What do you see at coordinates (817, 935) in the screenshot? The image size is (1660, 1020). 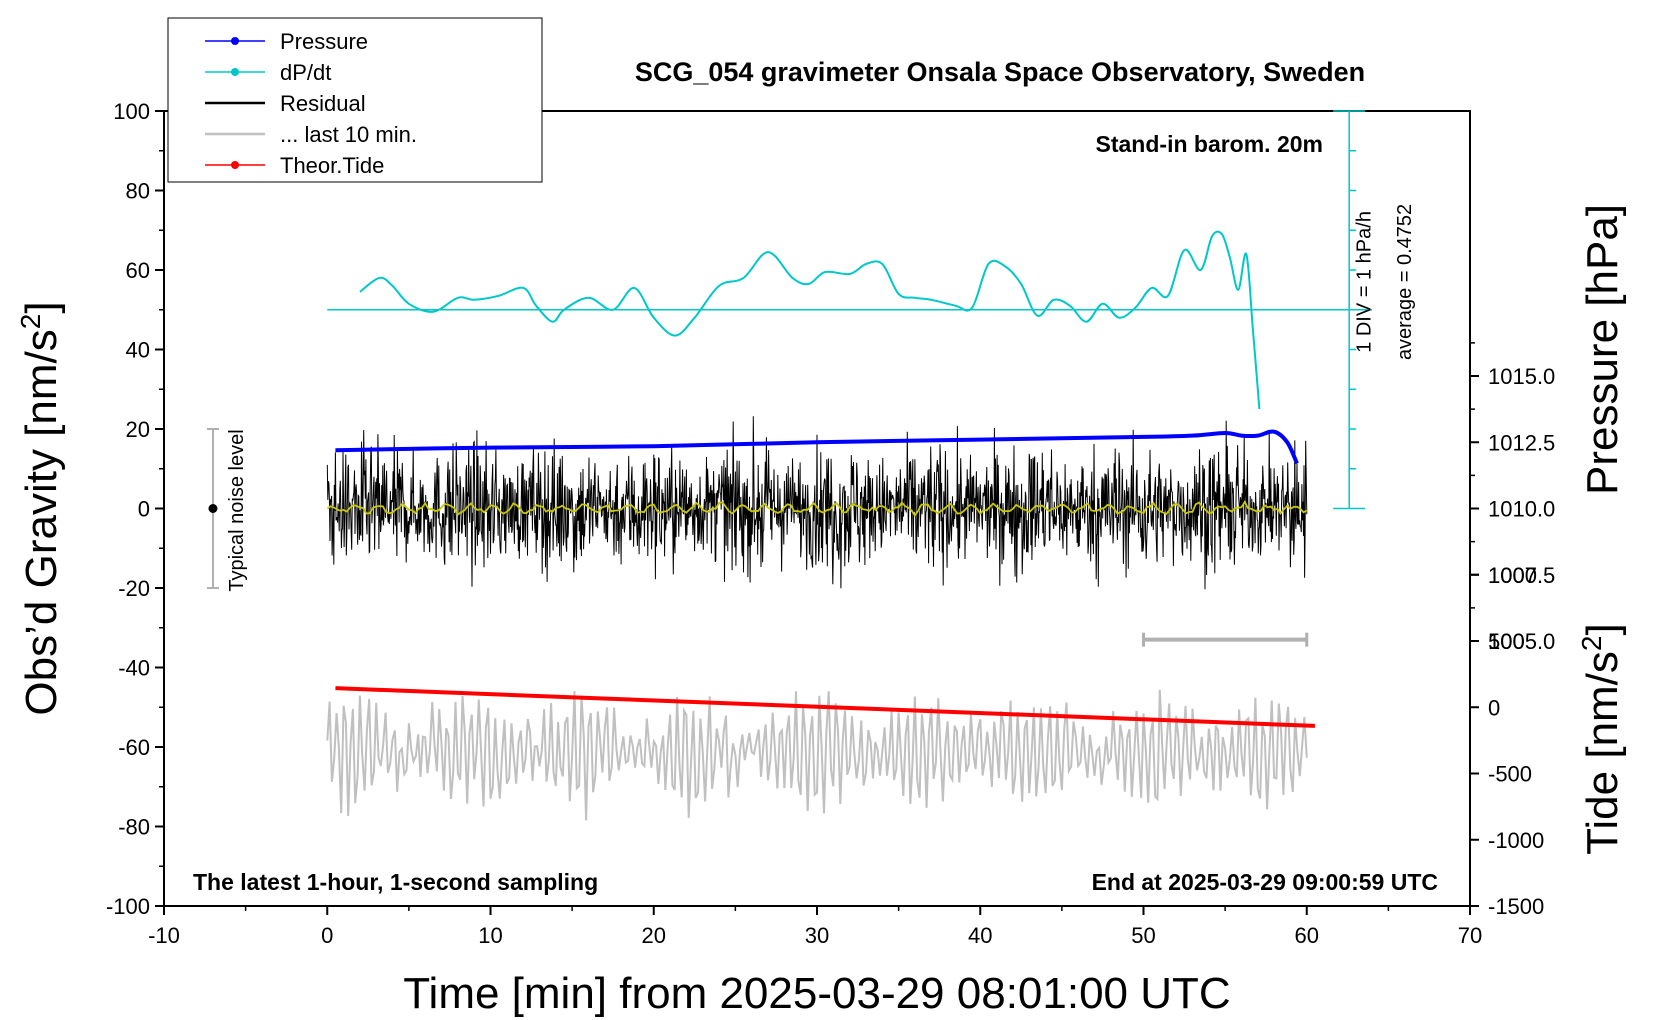 I see `x-tick-label: 30` at bounding box center [817, 935].